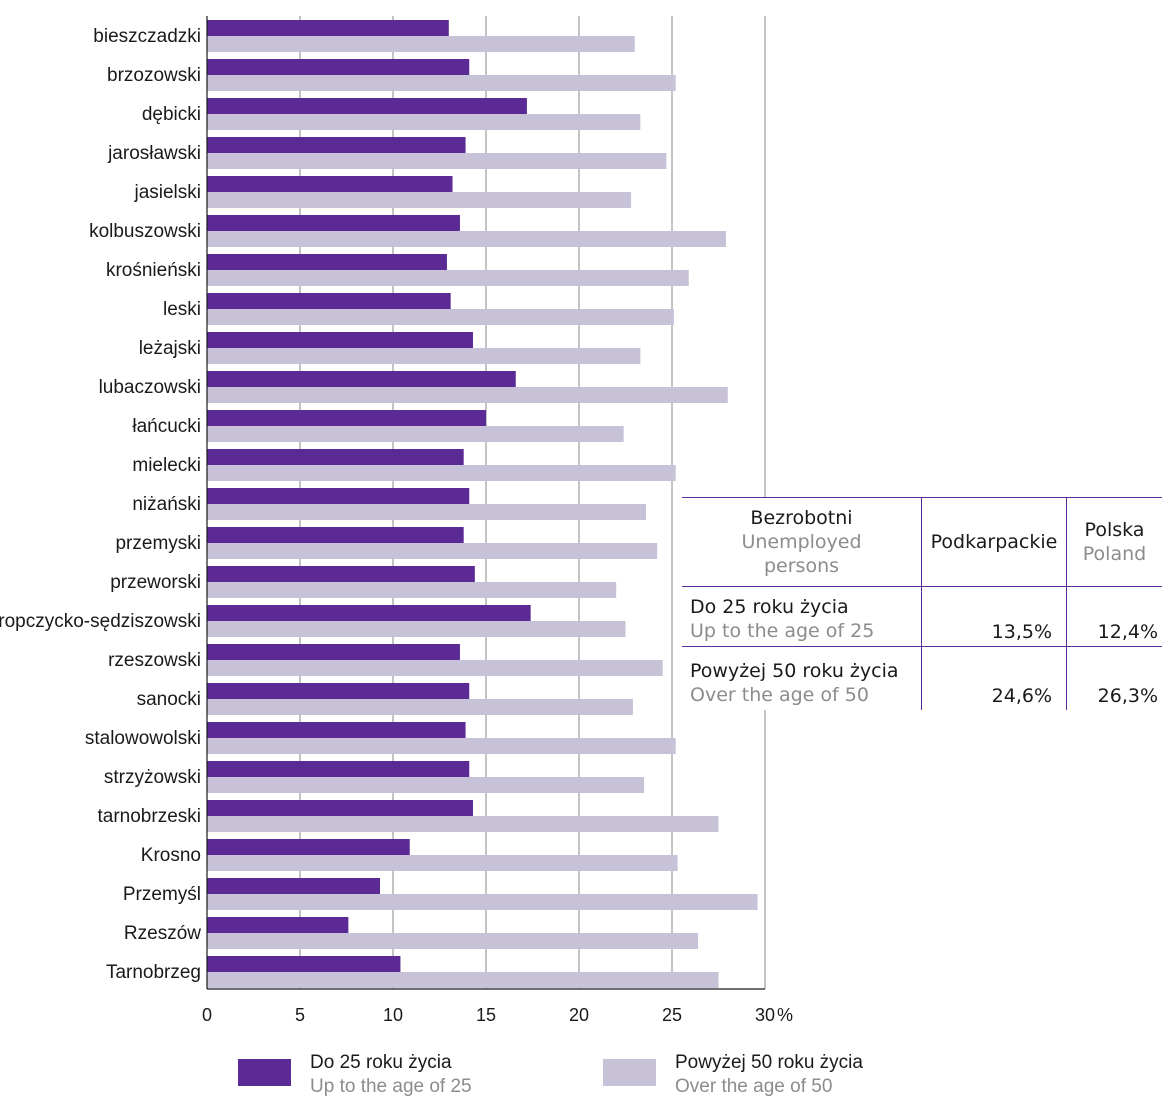  What do you see at coordinates (1114, 554) in the screenshot?
I see `header-polska-en: Poland` at bounding box center [1114, 554].